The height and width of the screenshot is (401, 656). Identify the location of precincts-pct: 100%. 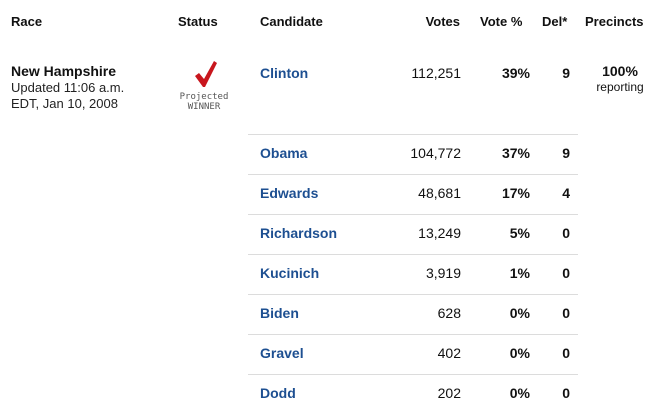
(620, 71).